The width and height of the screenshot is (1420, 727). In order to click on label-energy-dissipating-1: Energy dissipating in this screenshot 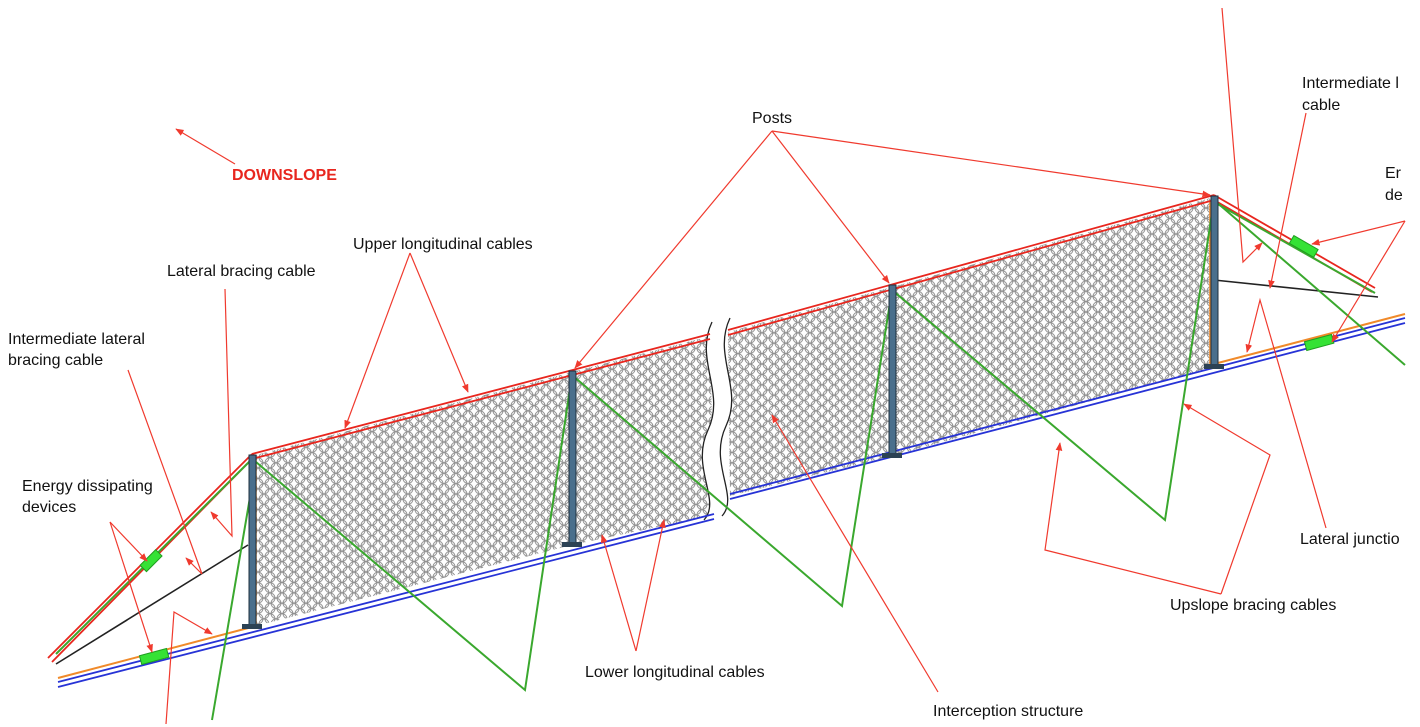, I will do `click(87, 486)`.